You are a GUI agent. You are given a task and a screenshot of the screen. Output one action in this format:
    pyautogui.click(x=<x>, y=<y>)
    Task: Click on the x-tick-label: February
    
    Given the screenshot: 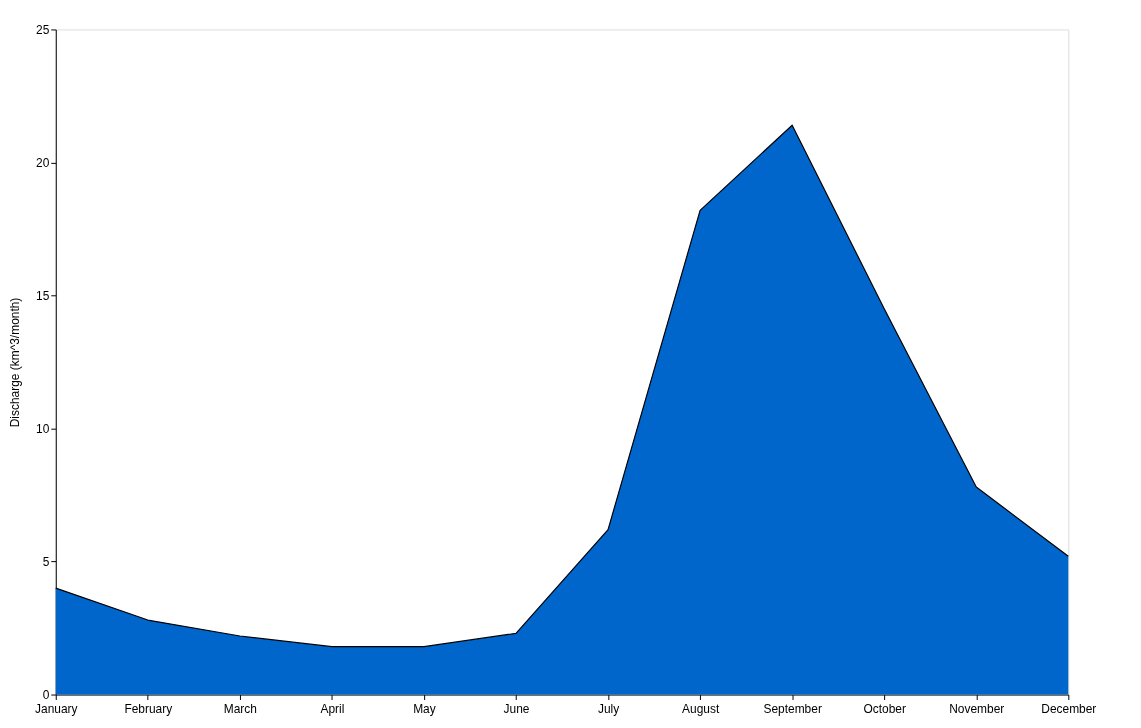 What is the action you would take?
    pyautogui.click(x=148, y=708)
    